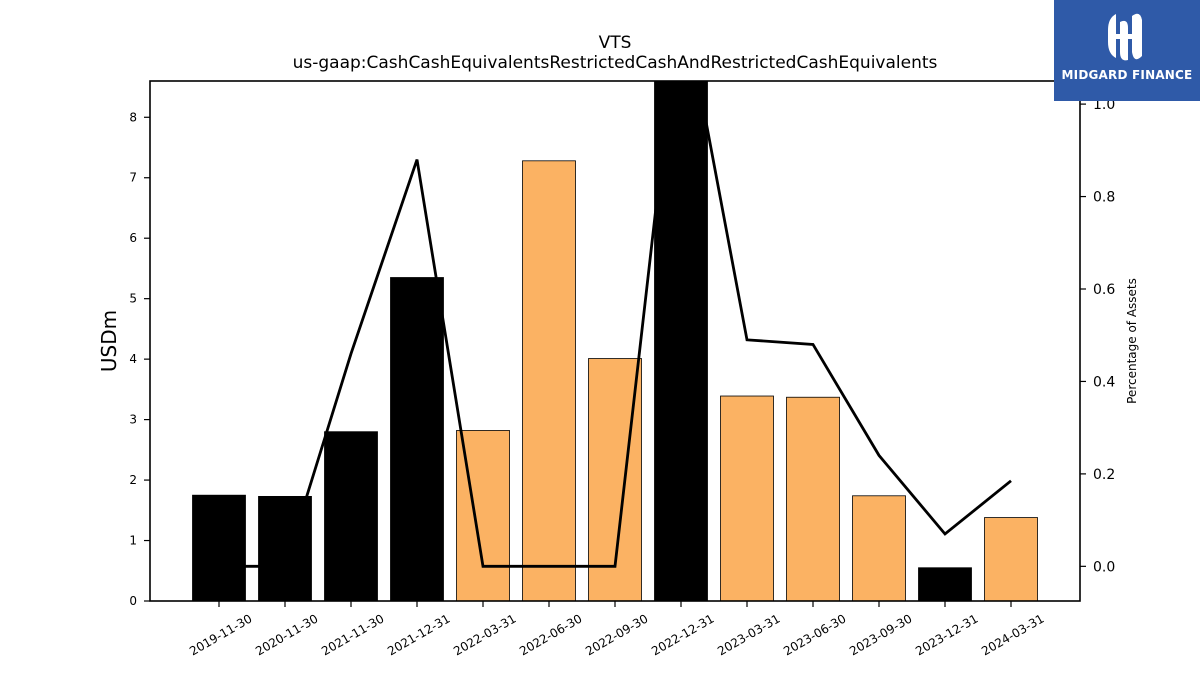 The height and width of the screenshot is (675, 1200). Describe the element at coordinates (1104, 198) in the screenshot. I see `y2-tick-label: 0.8` at that location.